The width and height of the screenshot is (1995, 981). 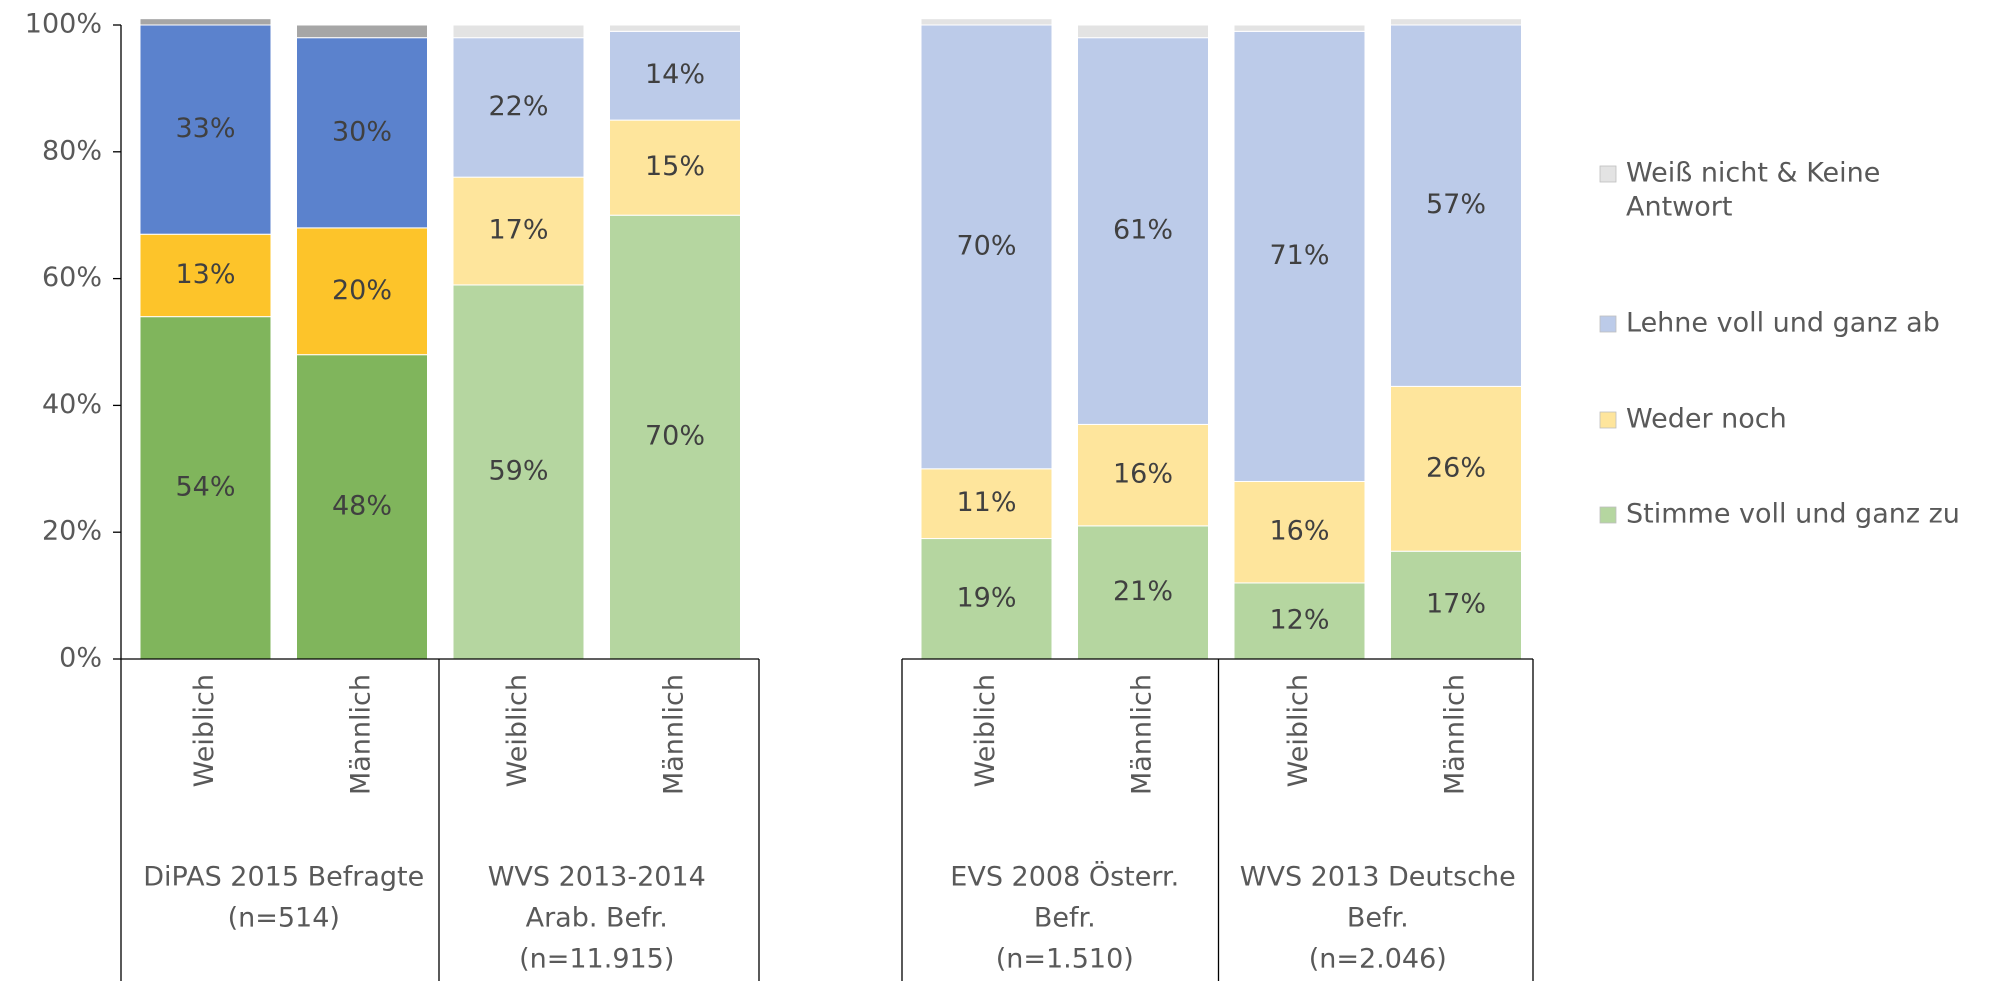 I want to click on data-label: 21%, so click(x=1143, y=591).